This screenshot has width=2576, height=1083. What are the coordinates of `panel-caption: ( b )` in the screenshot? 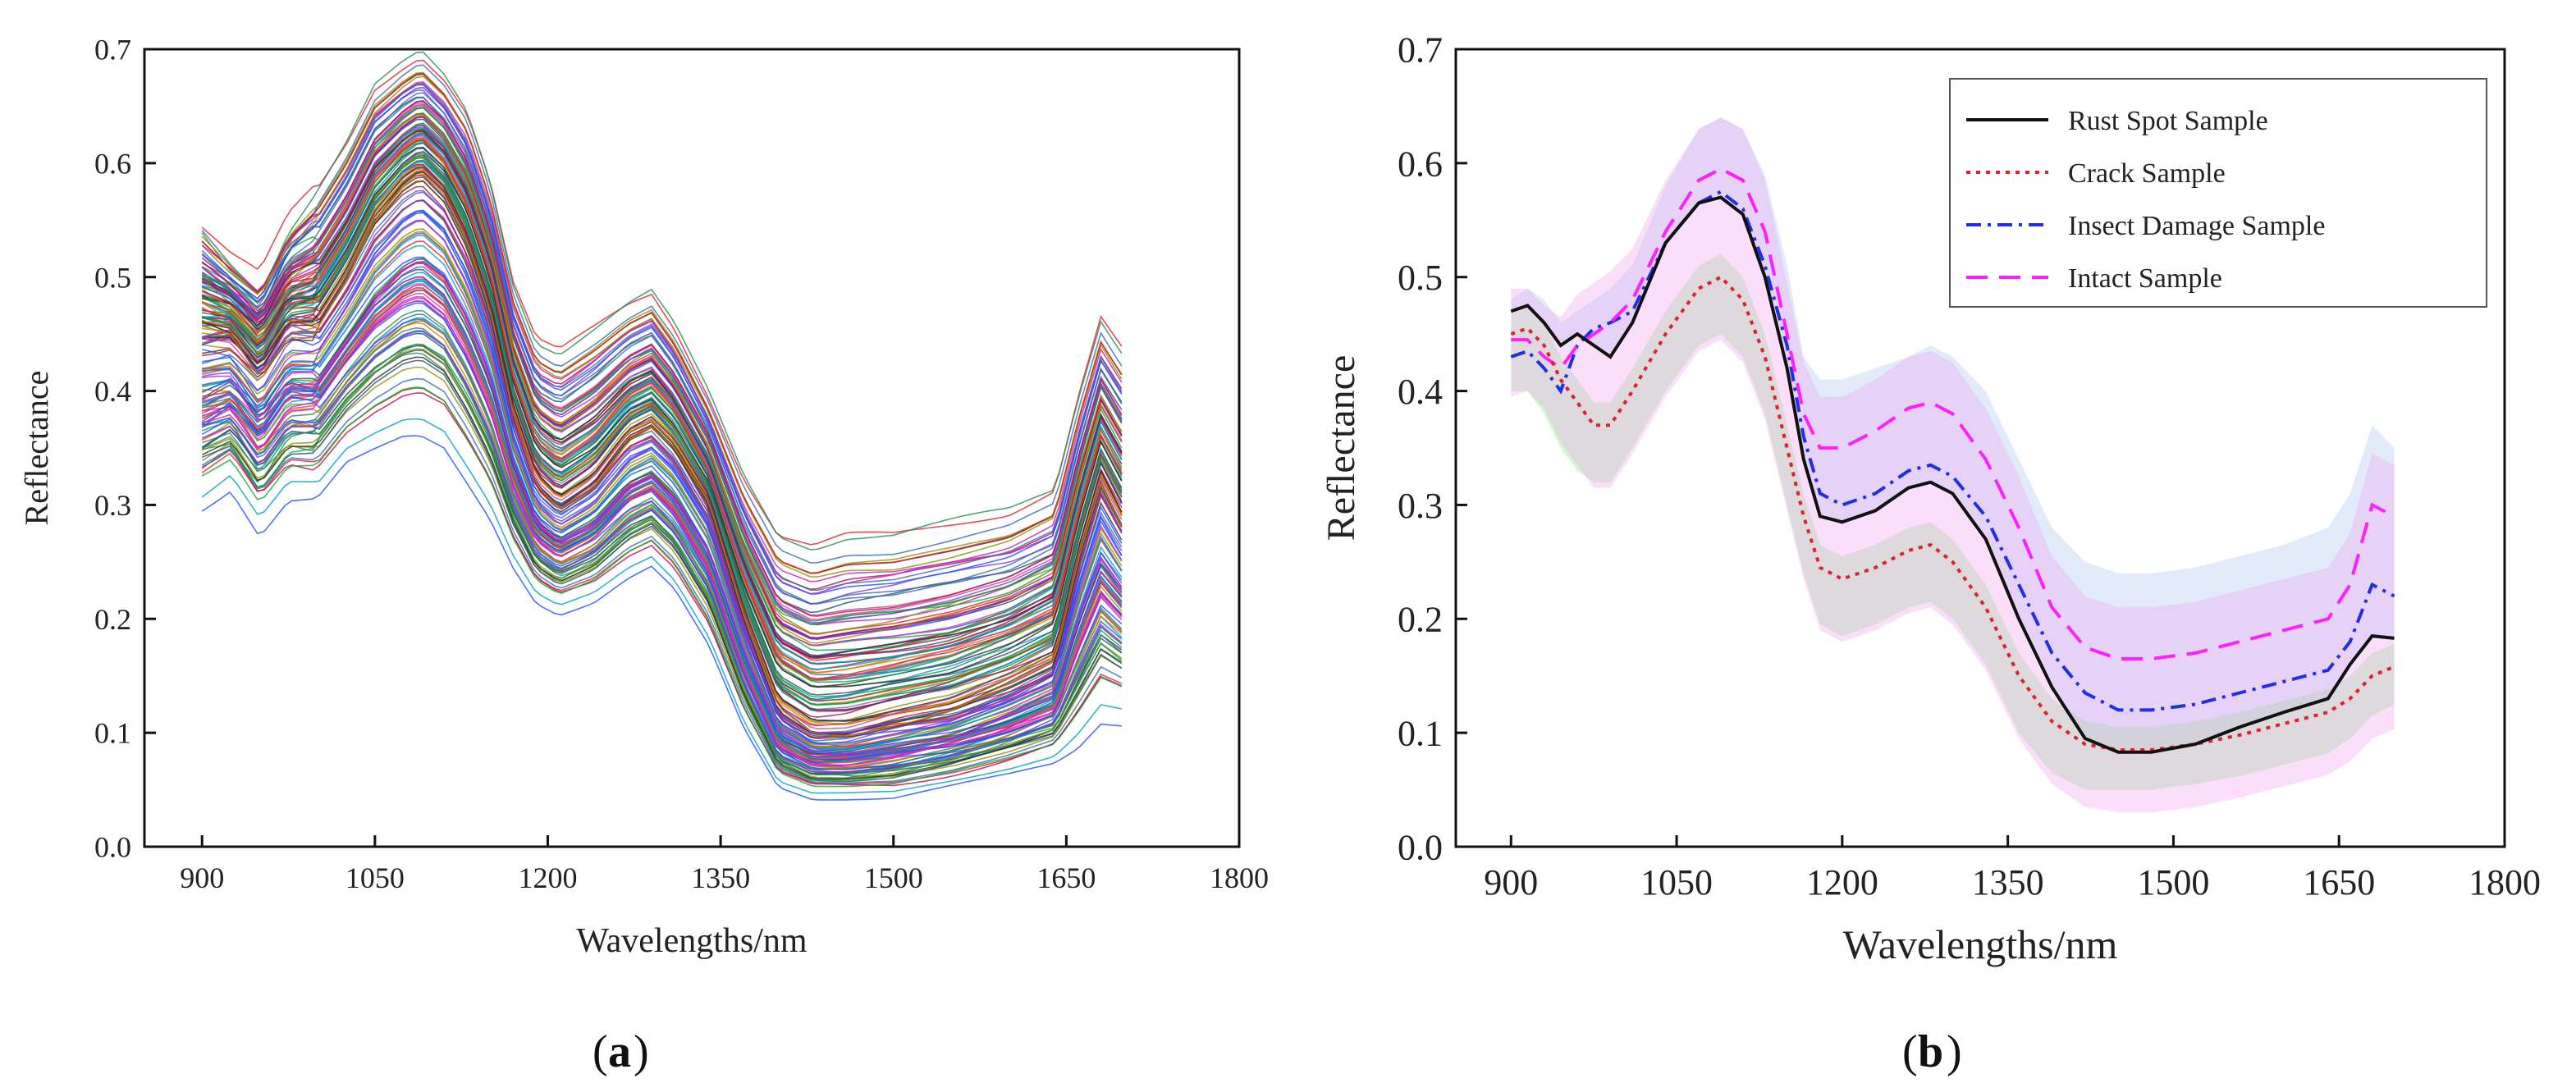 It's located at (1932, 1051).